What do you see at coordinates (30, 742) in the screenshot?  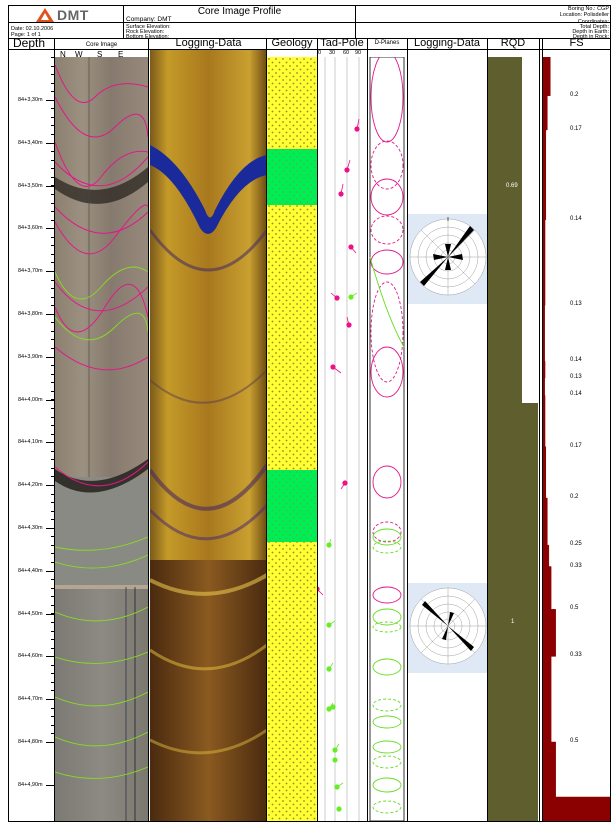 I see `depth-label: 84+4,80m` at bounding box center [30, 742].